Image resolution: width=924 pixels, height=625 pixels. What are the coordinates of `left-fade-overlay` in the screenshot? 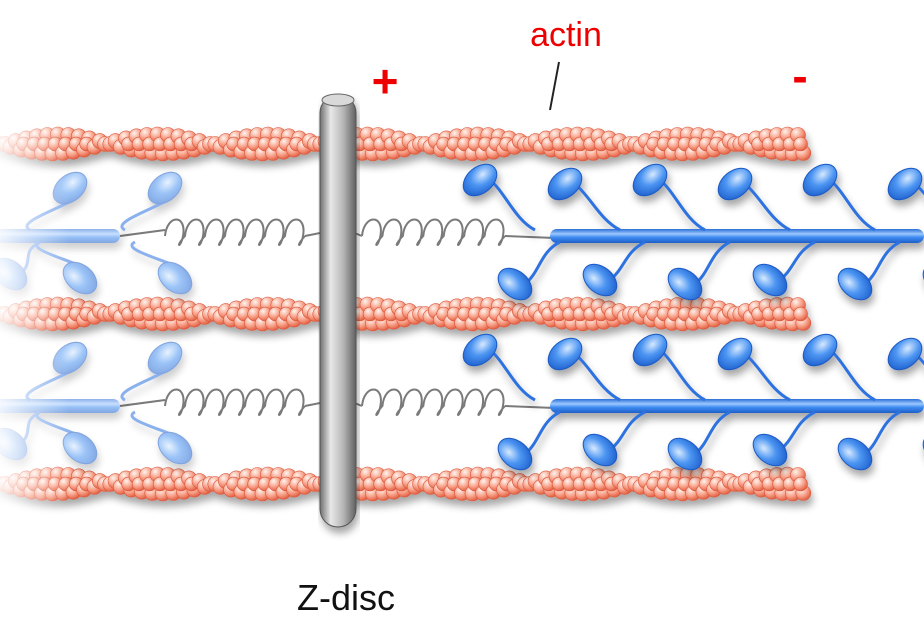 It's located at (35, 320).